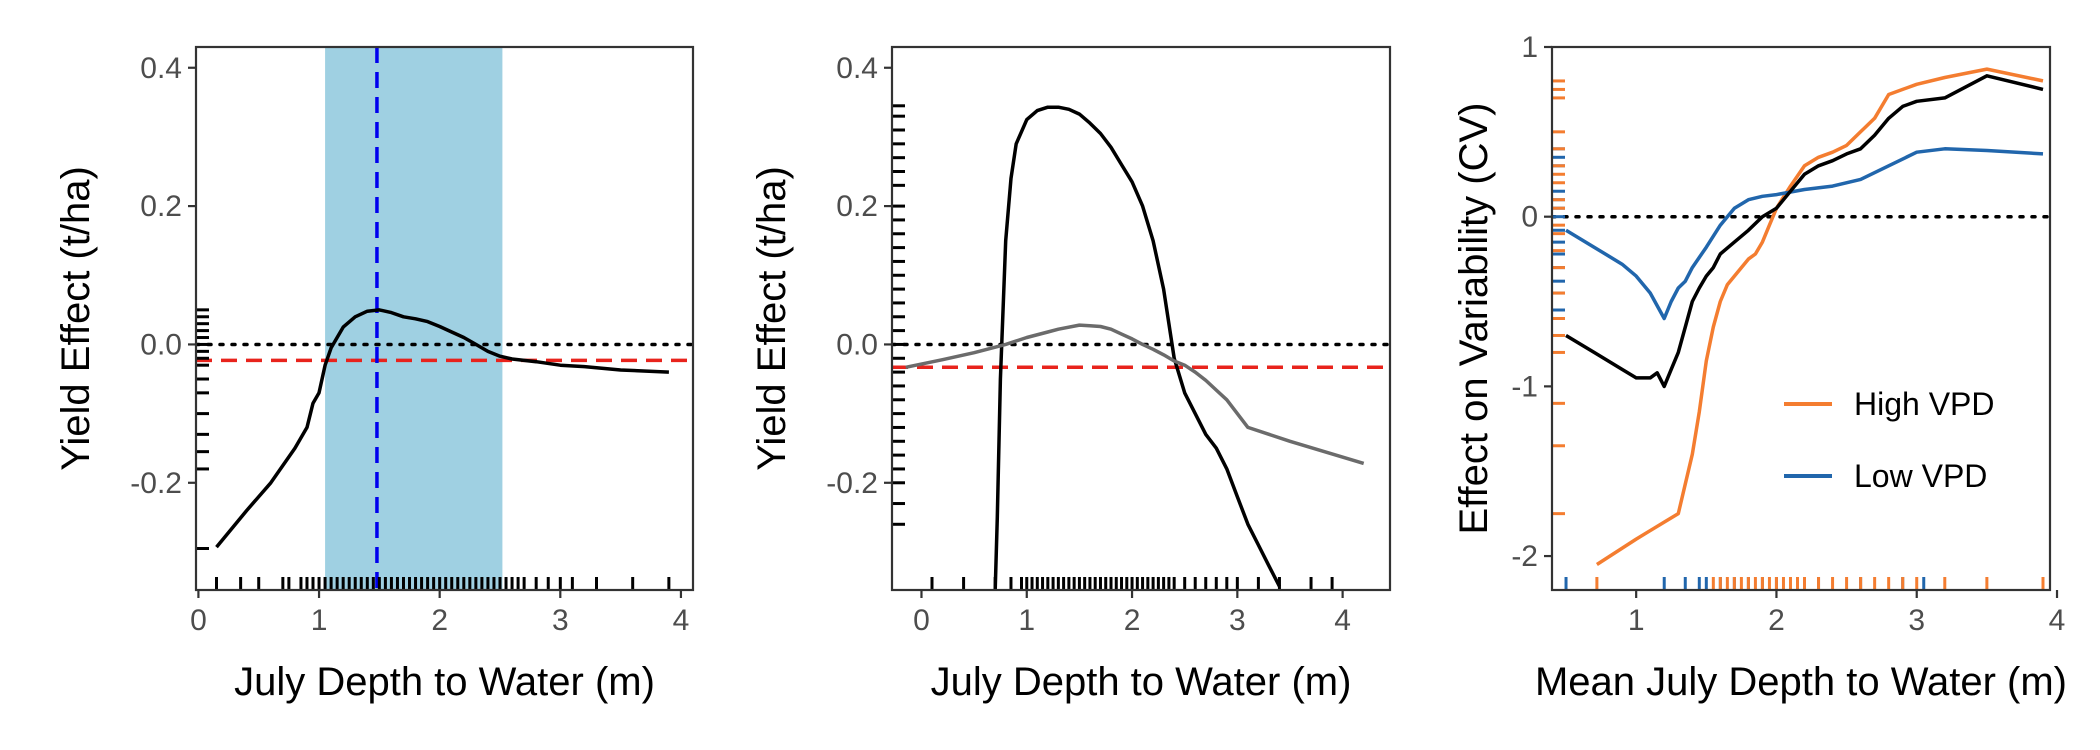 Image resolution: width=2100 pixels, height=750 pixels. I want to click on y-tick-label: 0, so click(1529, 217).